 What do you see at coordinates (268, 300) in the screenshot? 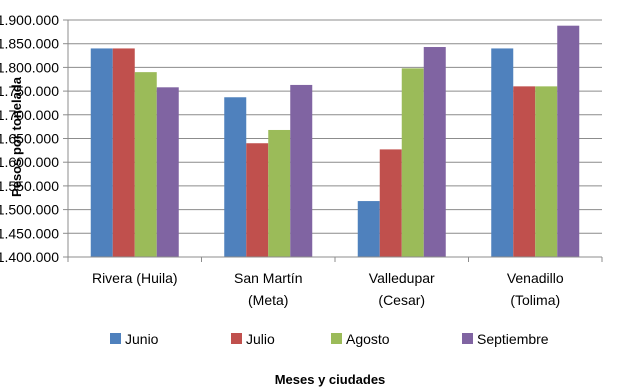
I see `category-label: (Meta)` at bounding box center [268, 300].